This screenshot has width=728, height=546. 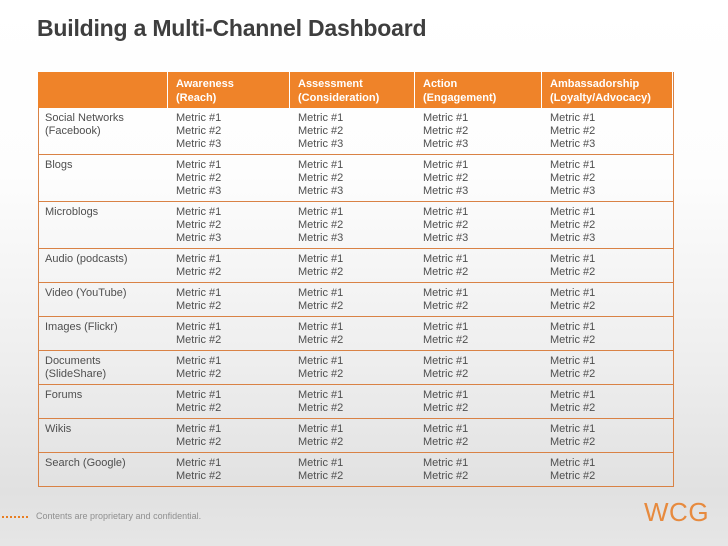 What do you see at coordinates (103, 436) in the screenshot?
I see `channel-cell: Wikis` at bounding box center [103, 436].